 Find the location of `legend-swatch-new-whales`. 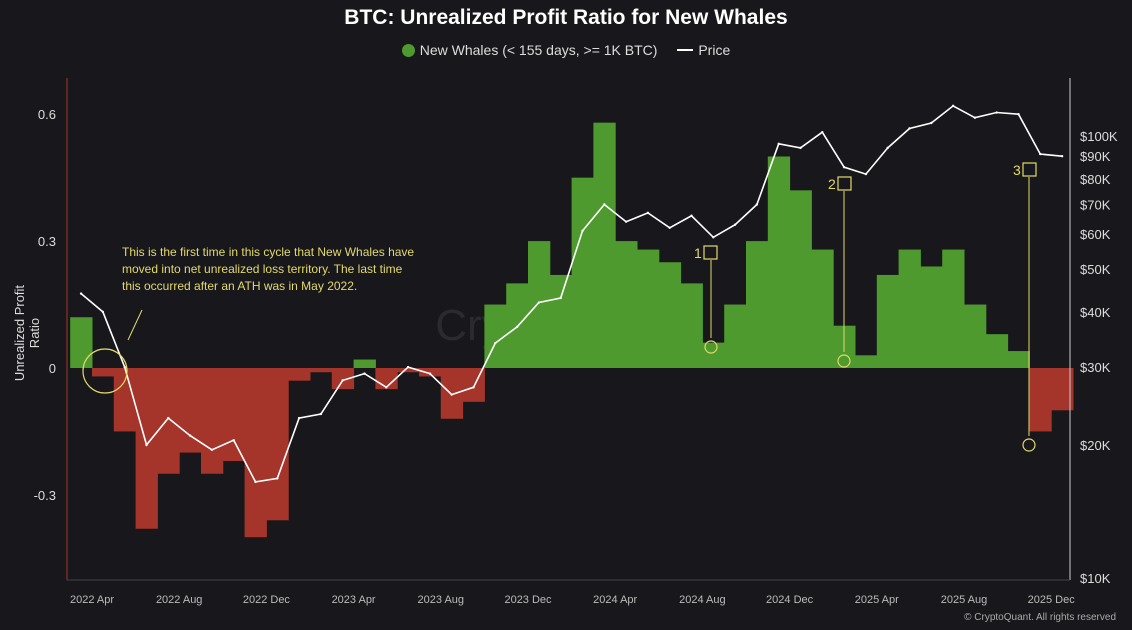

legend-swatch-new-whales is located at coordinates (408, 50).